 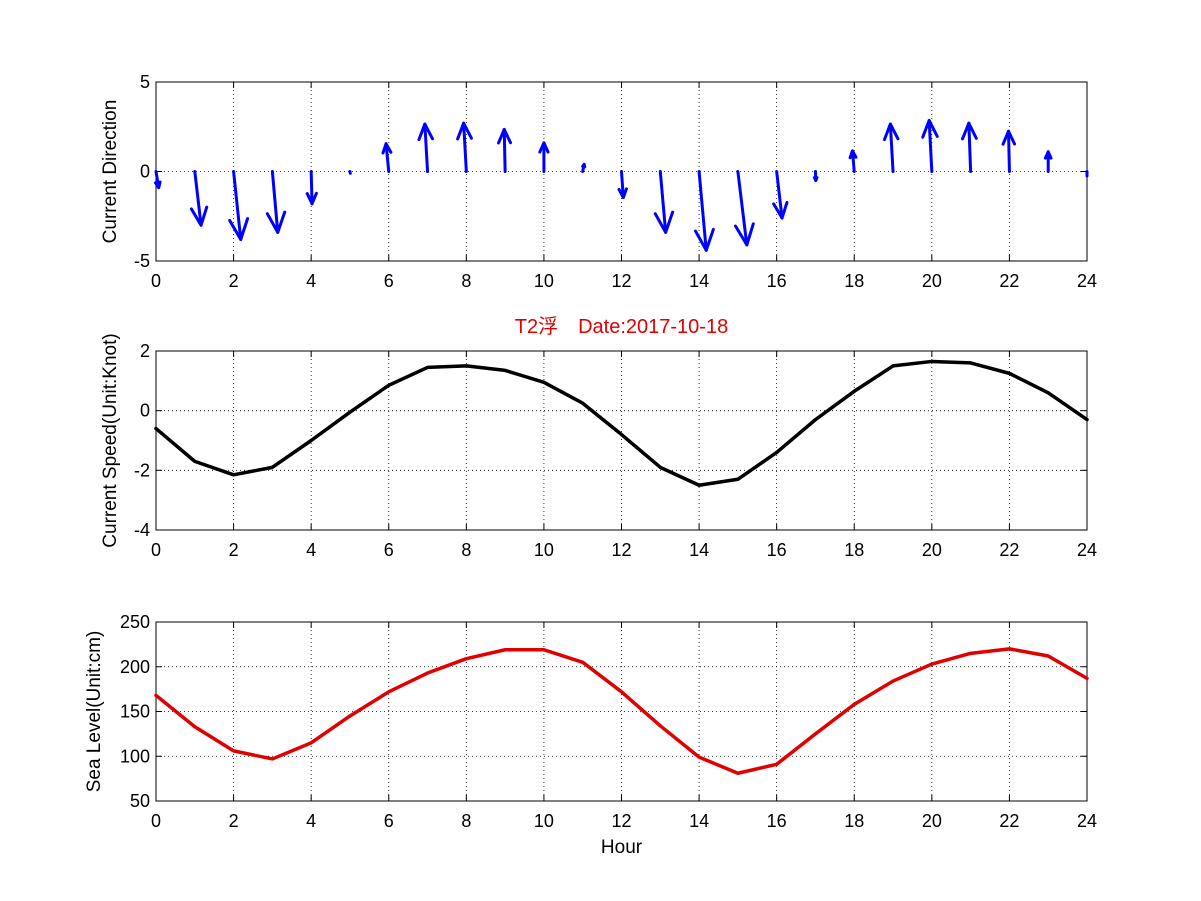 I want to click on y-tick-label: -4, so click(x=142, y=530).